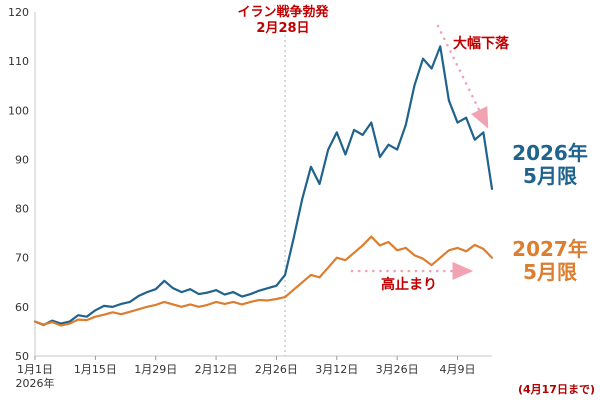  I want to click on axis-label: 1月15日, so click(95, 369).